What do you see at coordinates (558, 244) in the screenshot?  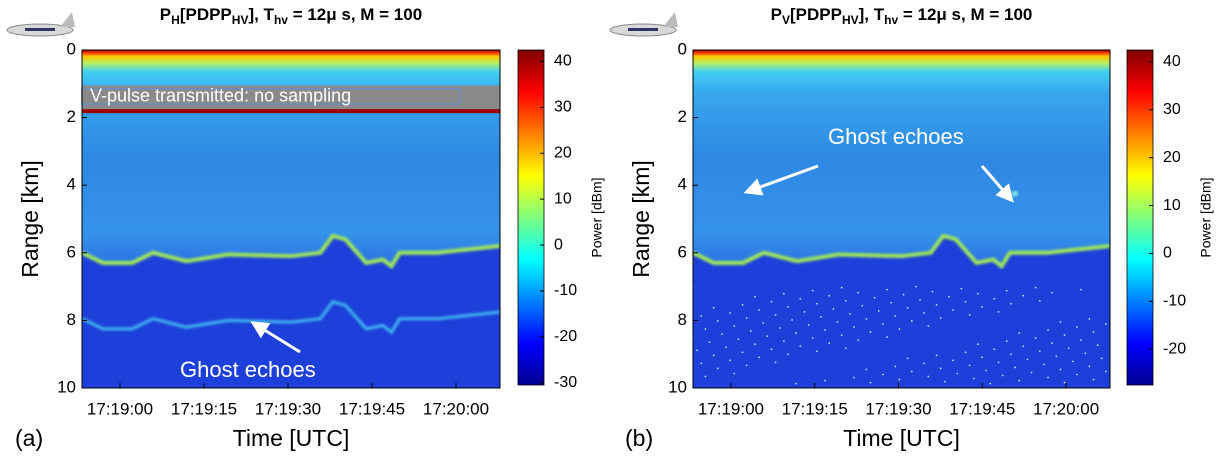 I see `colorbar-tick-label: 0` at bounding box center [558, 244].